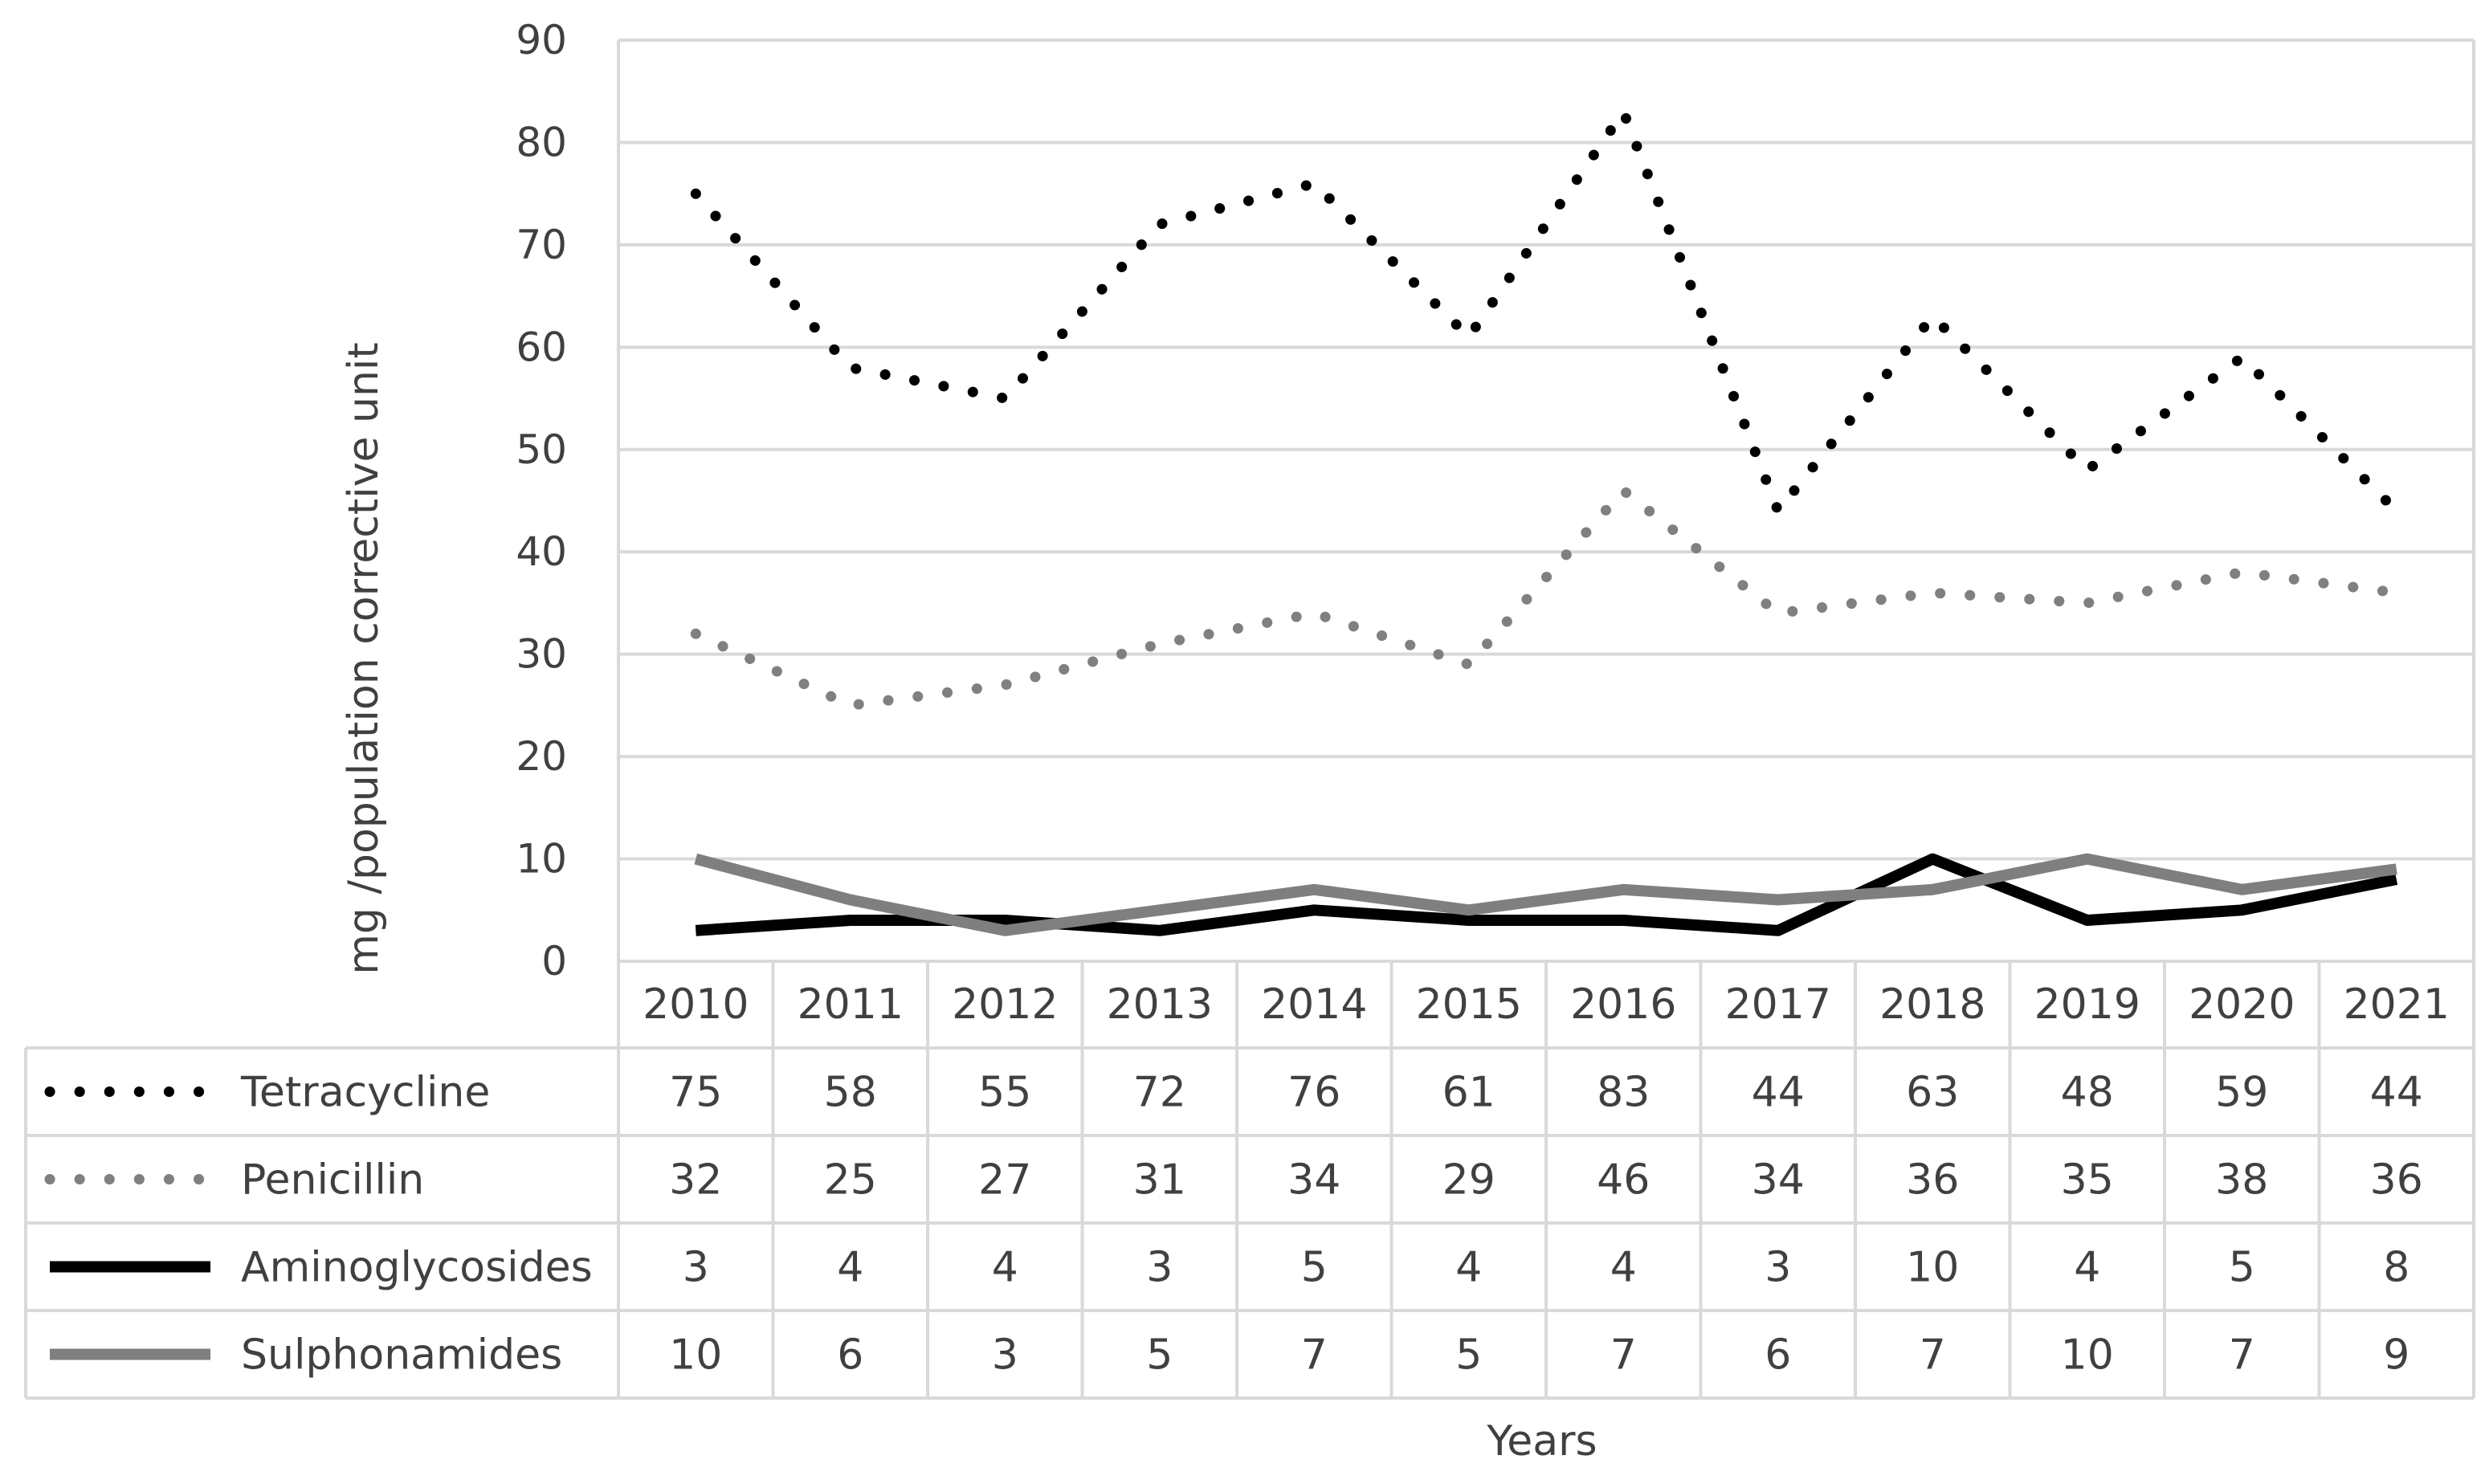 The width and height of the screenshot is (2489, 1484). I want to click on table-cell-value: 27, so click(1004, 1180).